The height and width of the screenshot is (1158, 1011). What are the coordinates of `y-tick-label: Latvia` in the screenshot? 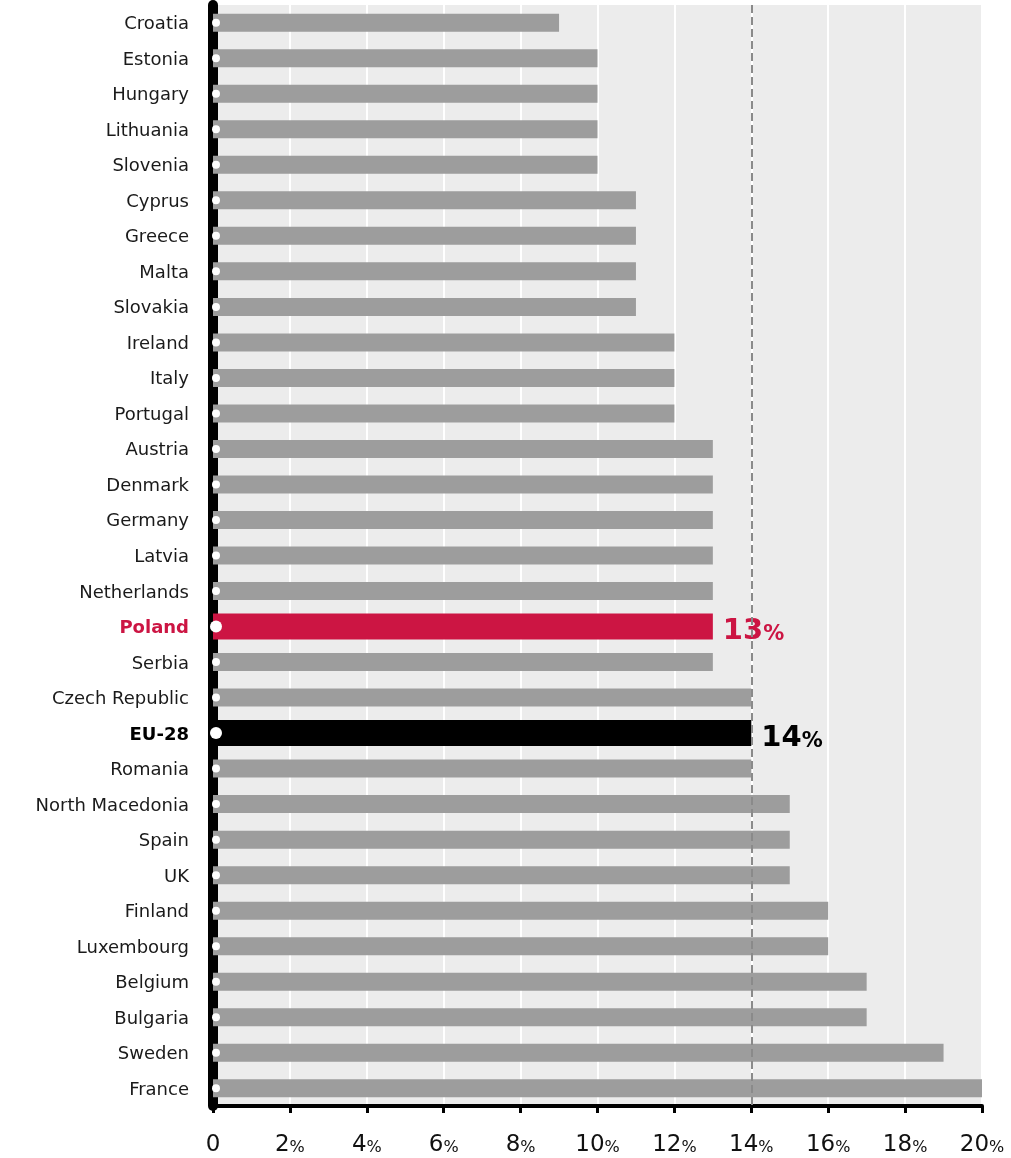 It's located at (161, 555).